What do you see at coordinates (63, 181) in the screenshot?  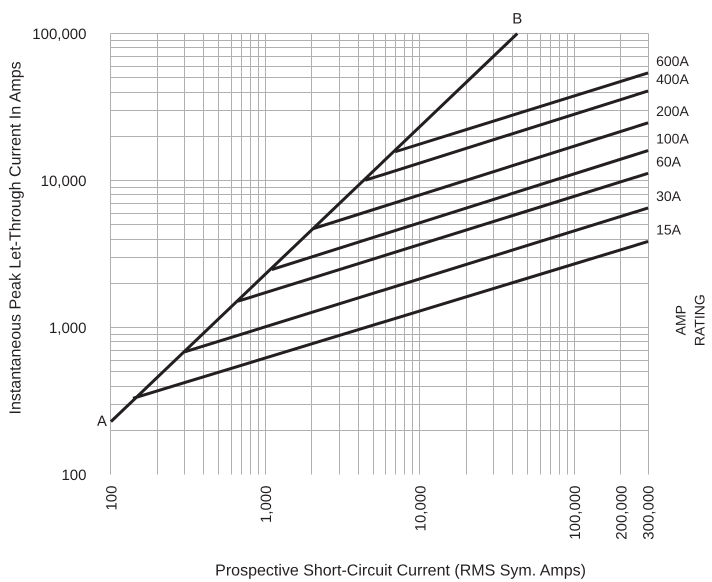 I see `y-tick-label: 10,000` at bounding box center [63, 181].